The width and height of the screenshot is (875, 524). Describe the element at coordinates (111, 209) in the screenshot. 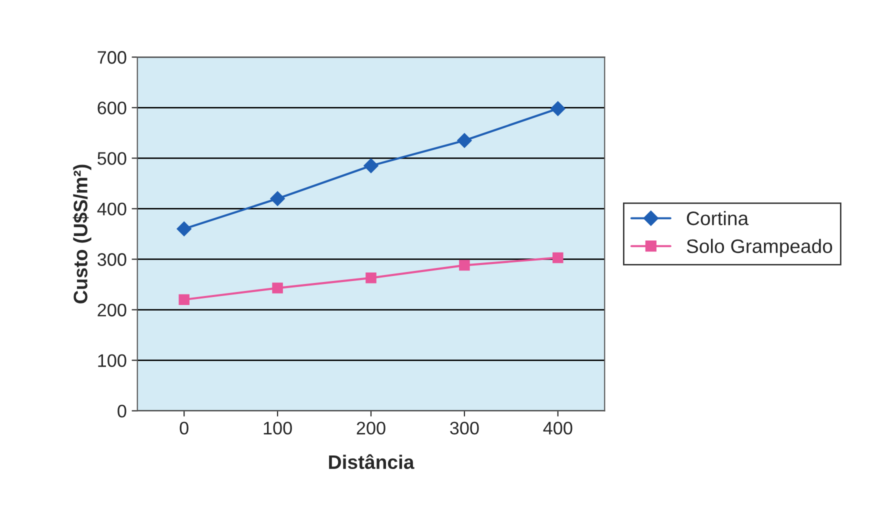

I see `y-tick-label: 400` at that location.